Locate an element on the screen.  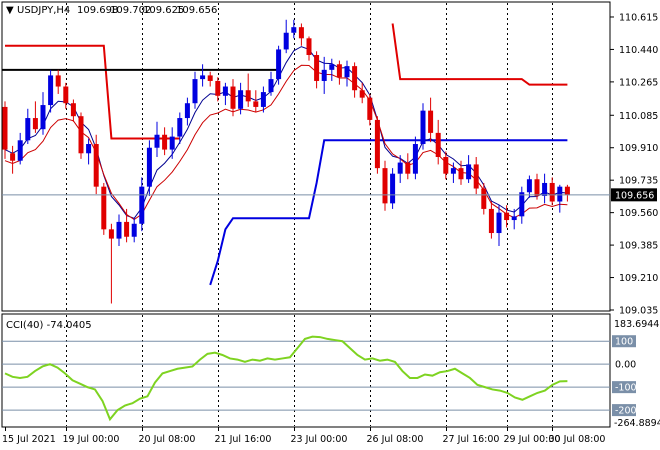
cci-axis: 100 0.00 -100 -200 is located at coordinates (624, 376).